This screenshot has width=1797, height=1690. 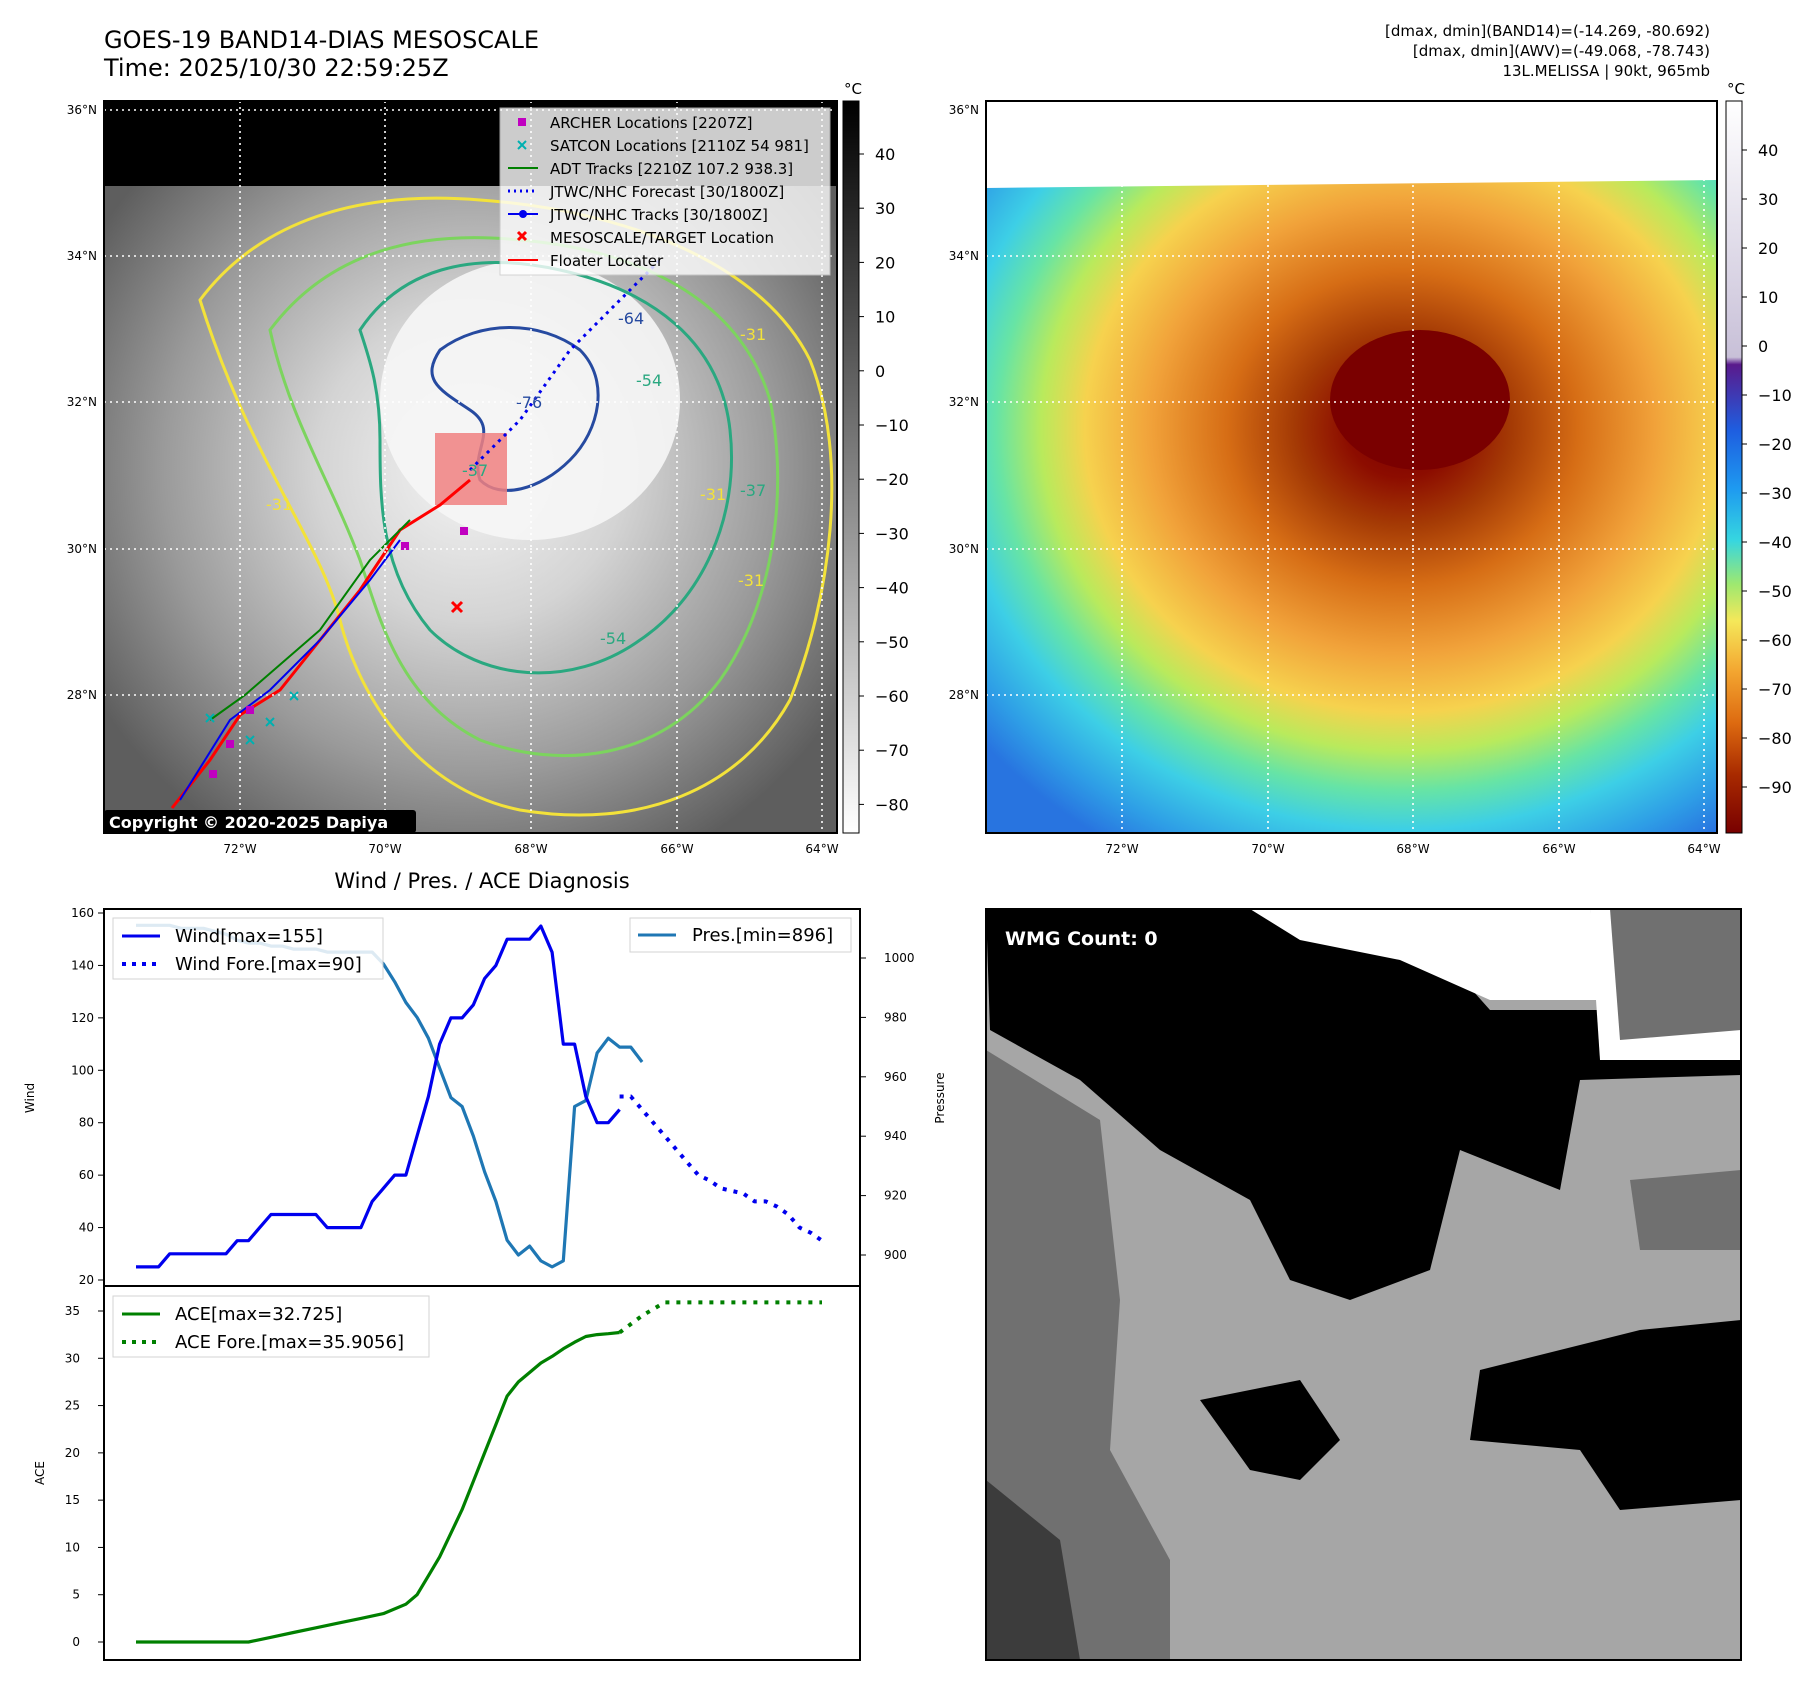 What do you see at coordinates (1775, 493) in the screenshot?
I see `colorbar-right-tick: −30` at bounding box center [1775, 493].